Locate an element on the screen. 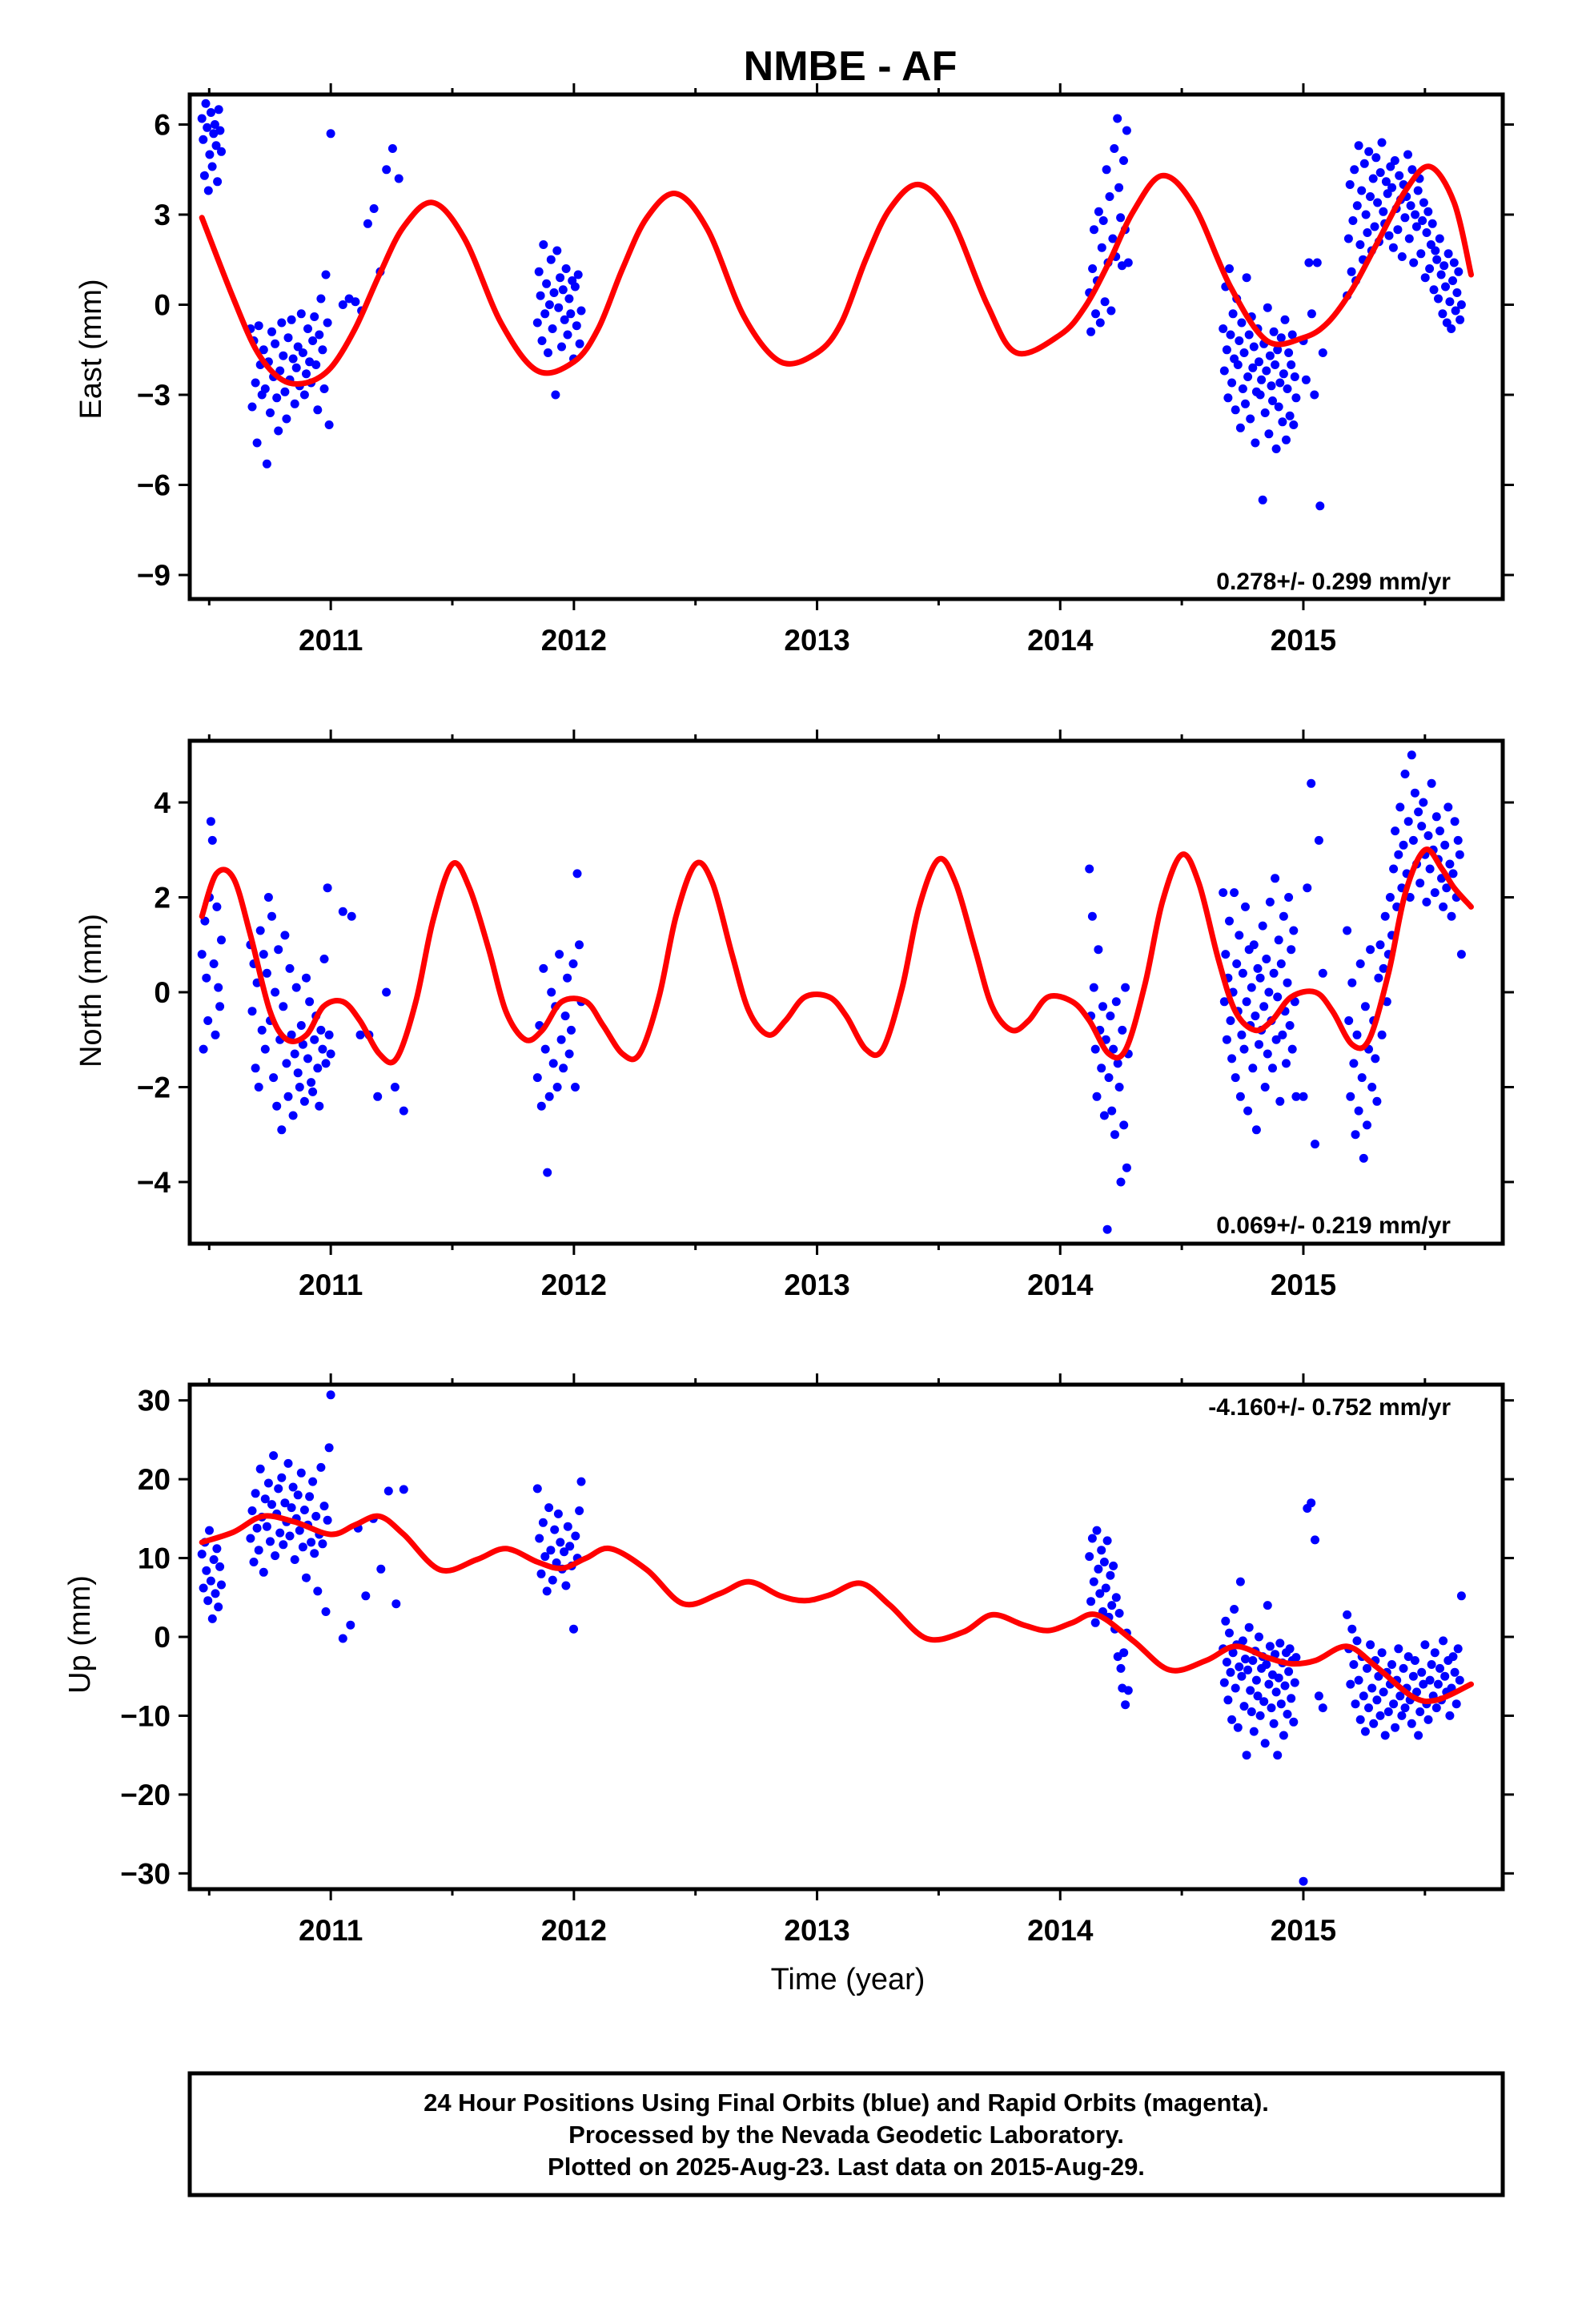  panel-east-x-tick-label: 2015 is located at coordinates (1303, 640).